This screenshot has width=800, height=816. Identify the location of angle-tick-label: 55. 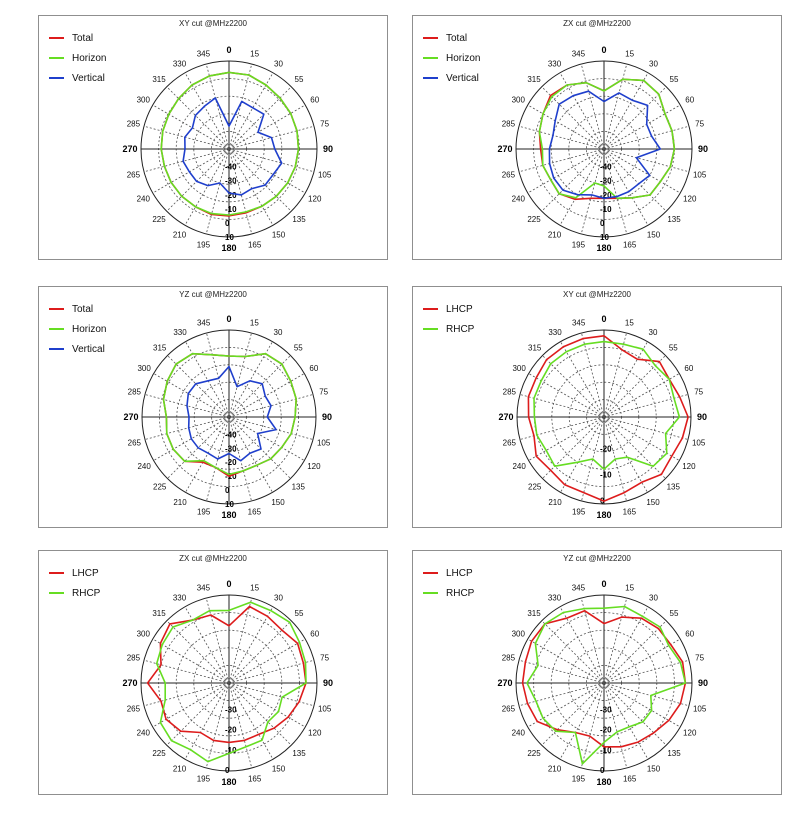
(299, 613).